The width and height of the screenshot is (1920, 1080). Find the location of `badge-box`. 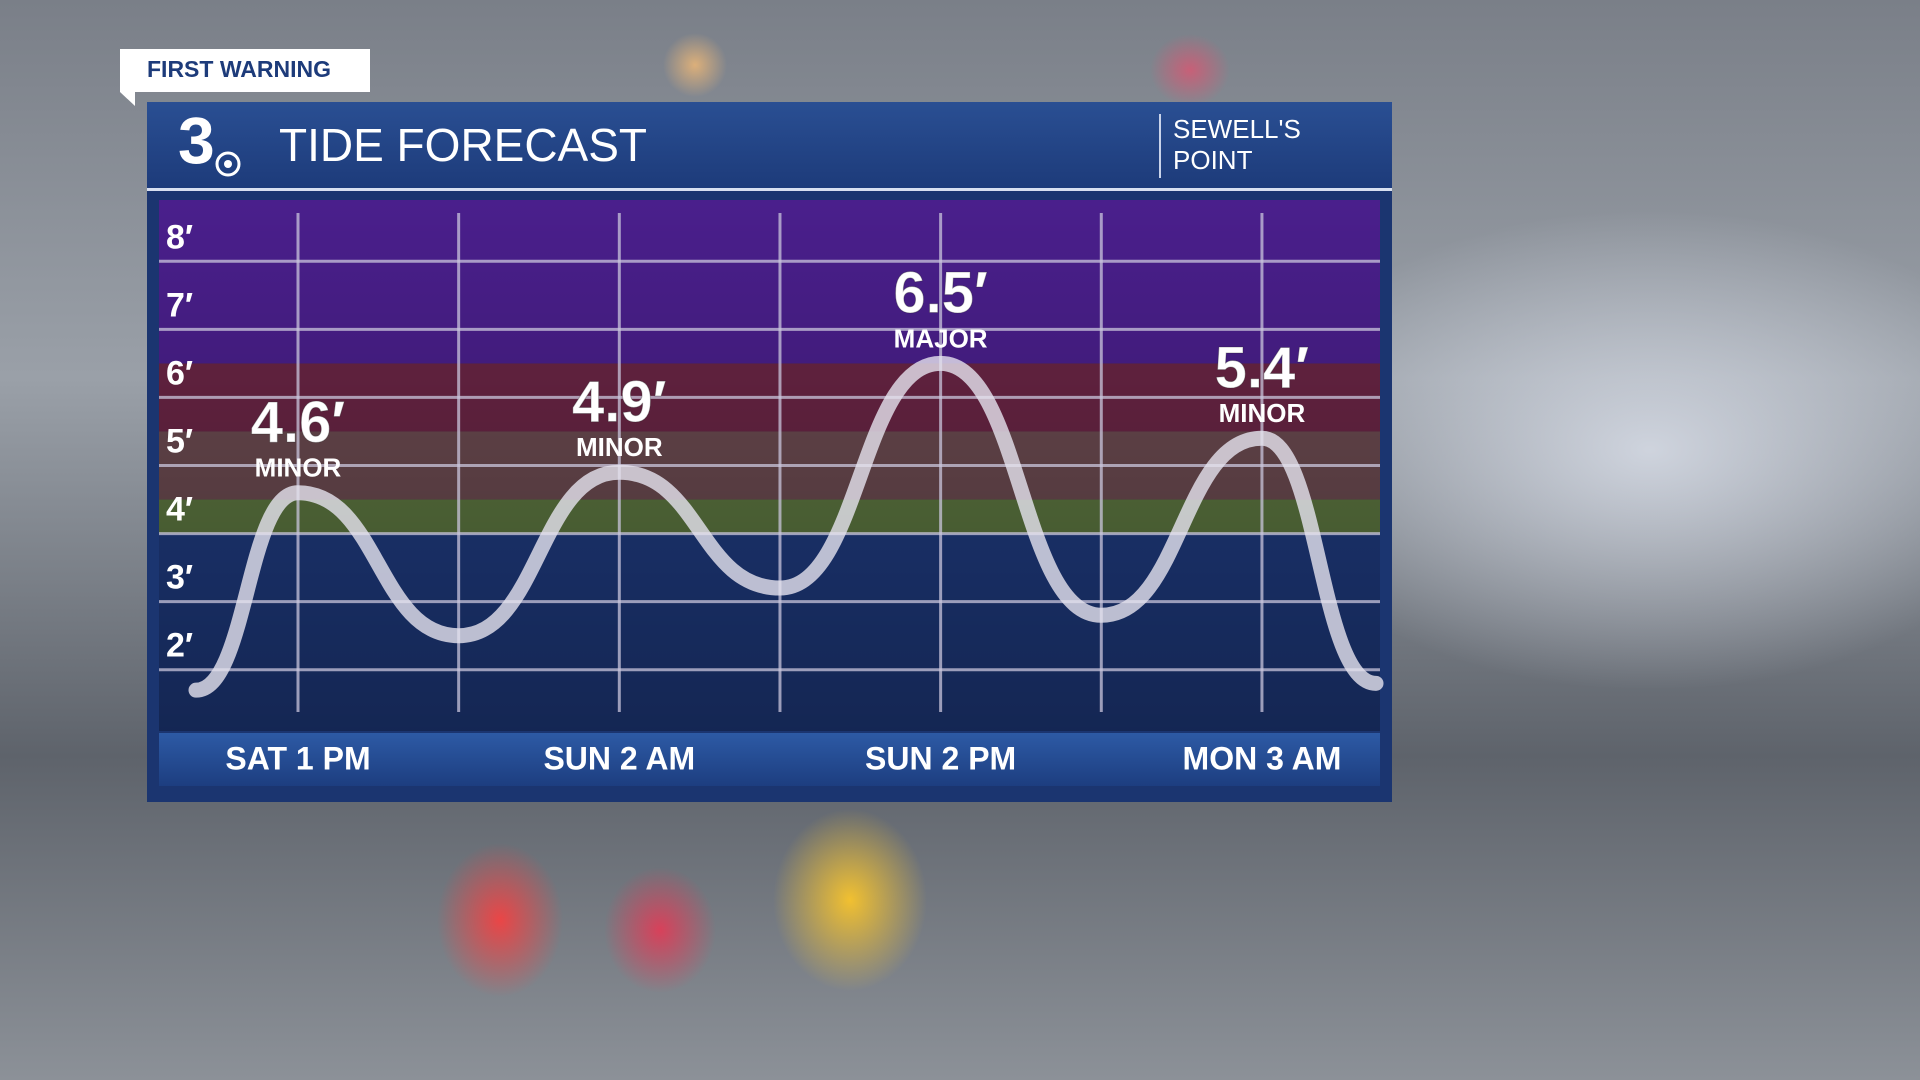

badge-box is located at coordinates (245, 77).